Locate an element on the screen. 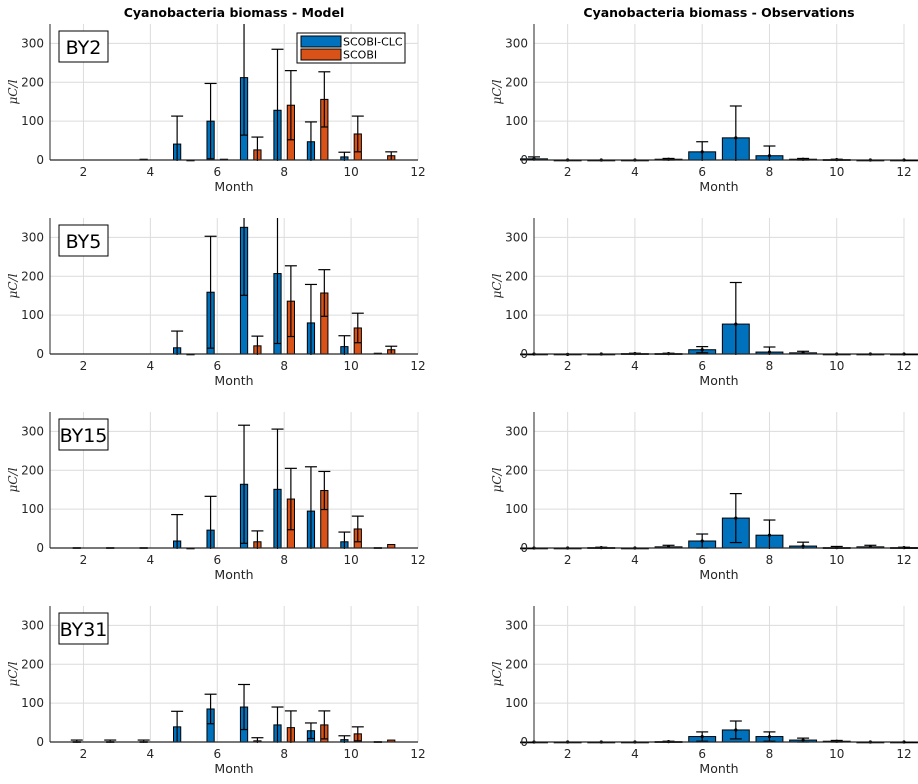 This screenshot has width=918, height=784. chart-panel-8: 2 4 6 8 10 12 0 100 200 300 Month μC/l is located at coordinates (704, 691).